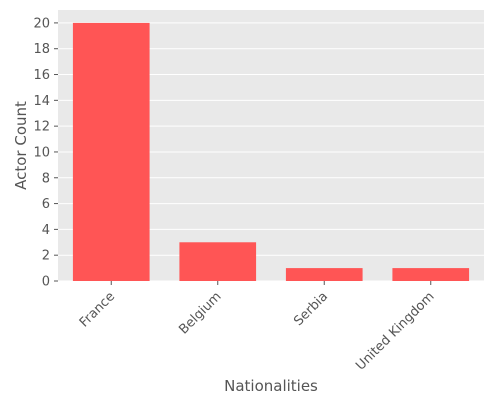  Describe the element at coordinates (46, 230) in the screenshot. I see `y-tick-label-2: 4` at that location.